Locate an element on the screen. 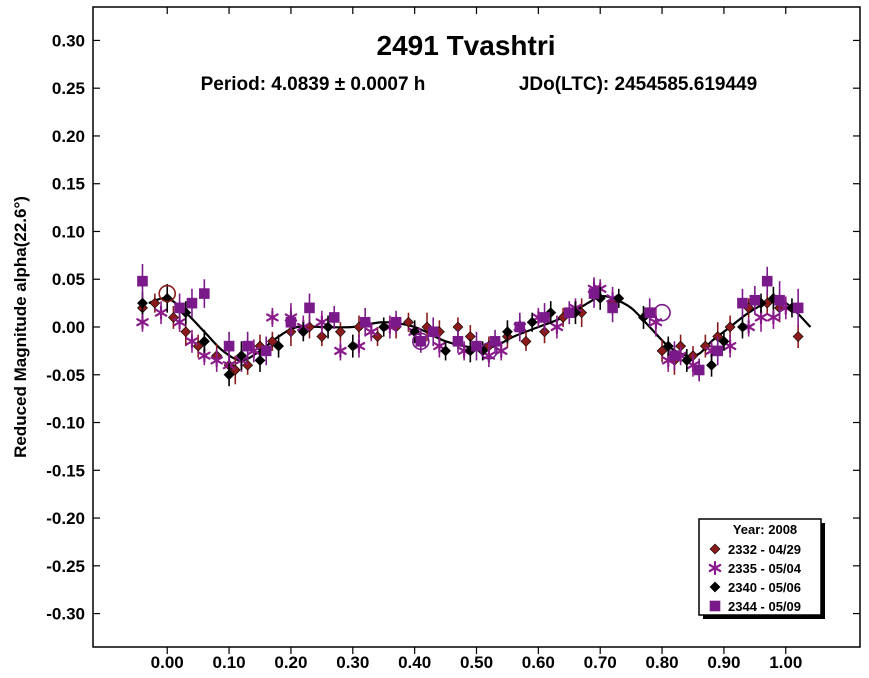 This screenshot has width=869, height=678. x-tick-label: 0.50 is located at coordinates (476, 662).